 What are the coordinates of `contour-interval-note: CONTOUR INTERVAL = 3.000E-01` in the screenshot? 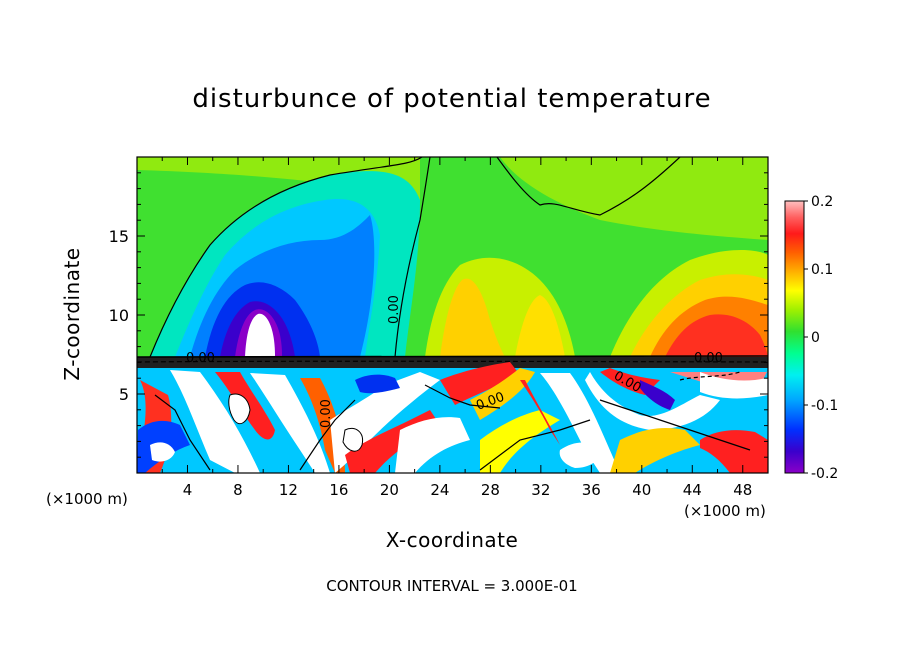 It's located at (452, 586).